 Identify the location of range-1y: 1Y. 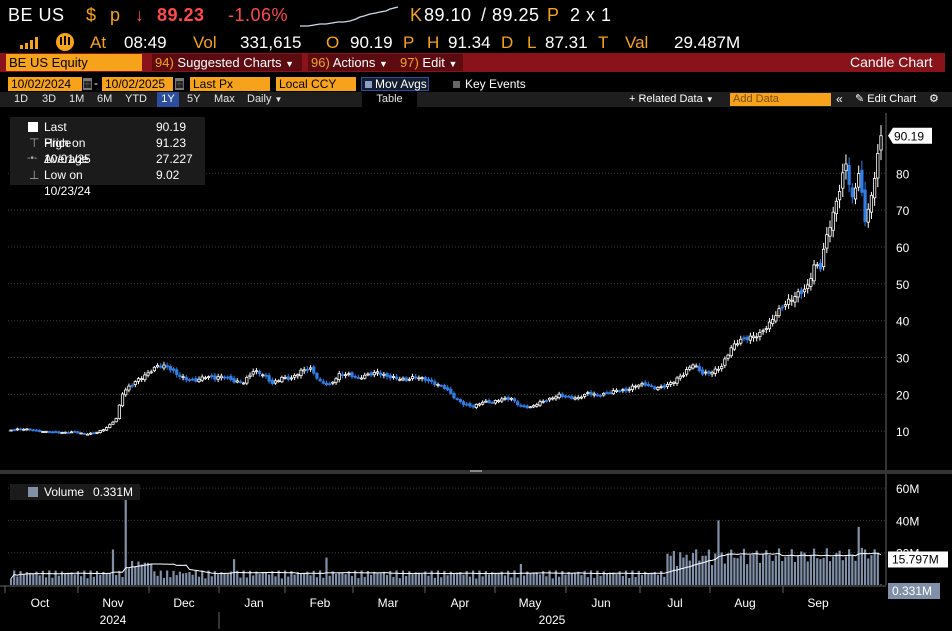
(168, 99).